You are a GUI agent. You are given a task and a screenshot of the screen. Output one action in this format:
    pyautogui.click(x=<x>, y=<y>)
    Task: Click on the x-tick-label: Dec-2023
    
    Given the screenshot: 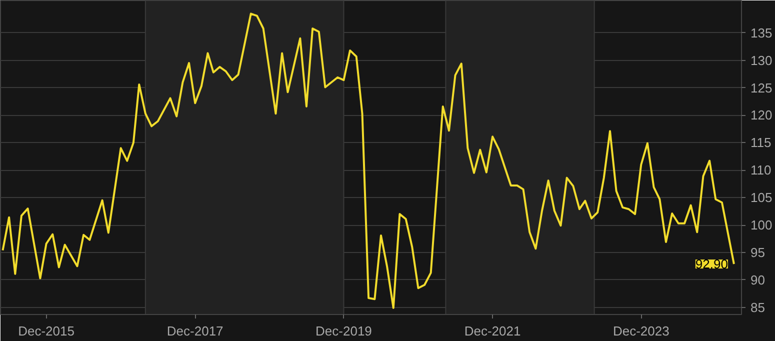 What is the action you would take?
    pyautogui.click(x=641, y=331)
    